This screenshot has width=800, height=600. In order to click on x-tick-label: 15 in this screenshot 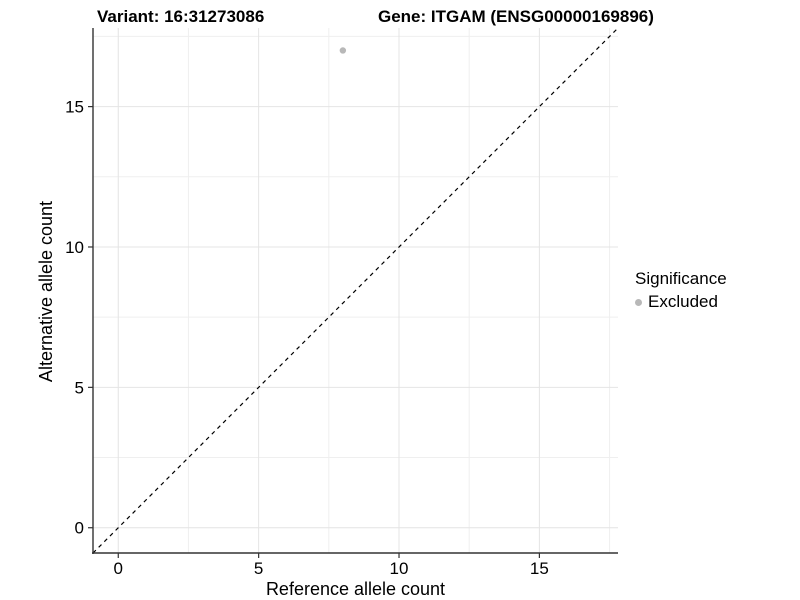, I will do `click(539, 568)`.